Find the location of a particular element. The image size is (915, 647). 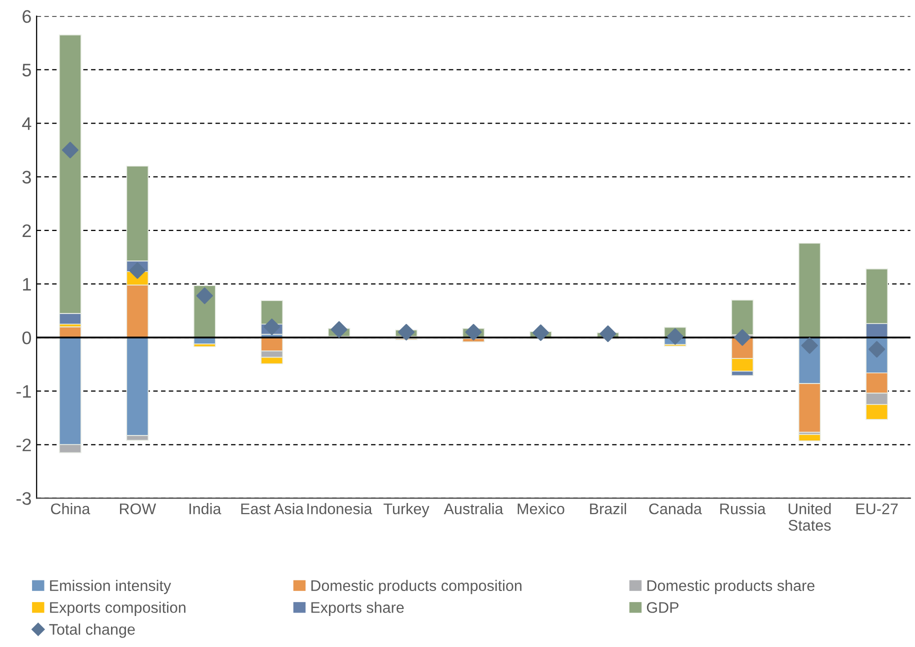

legend-label: Domestic products share is located at coordinates (730, 587).